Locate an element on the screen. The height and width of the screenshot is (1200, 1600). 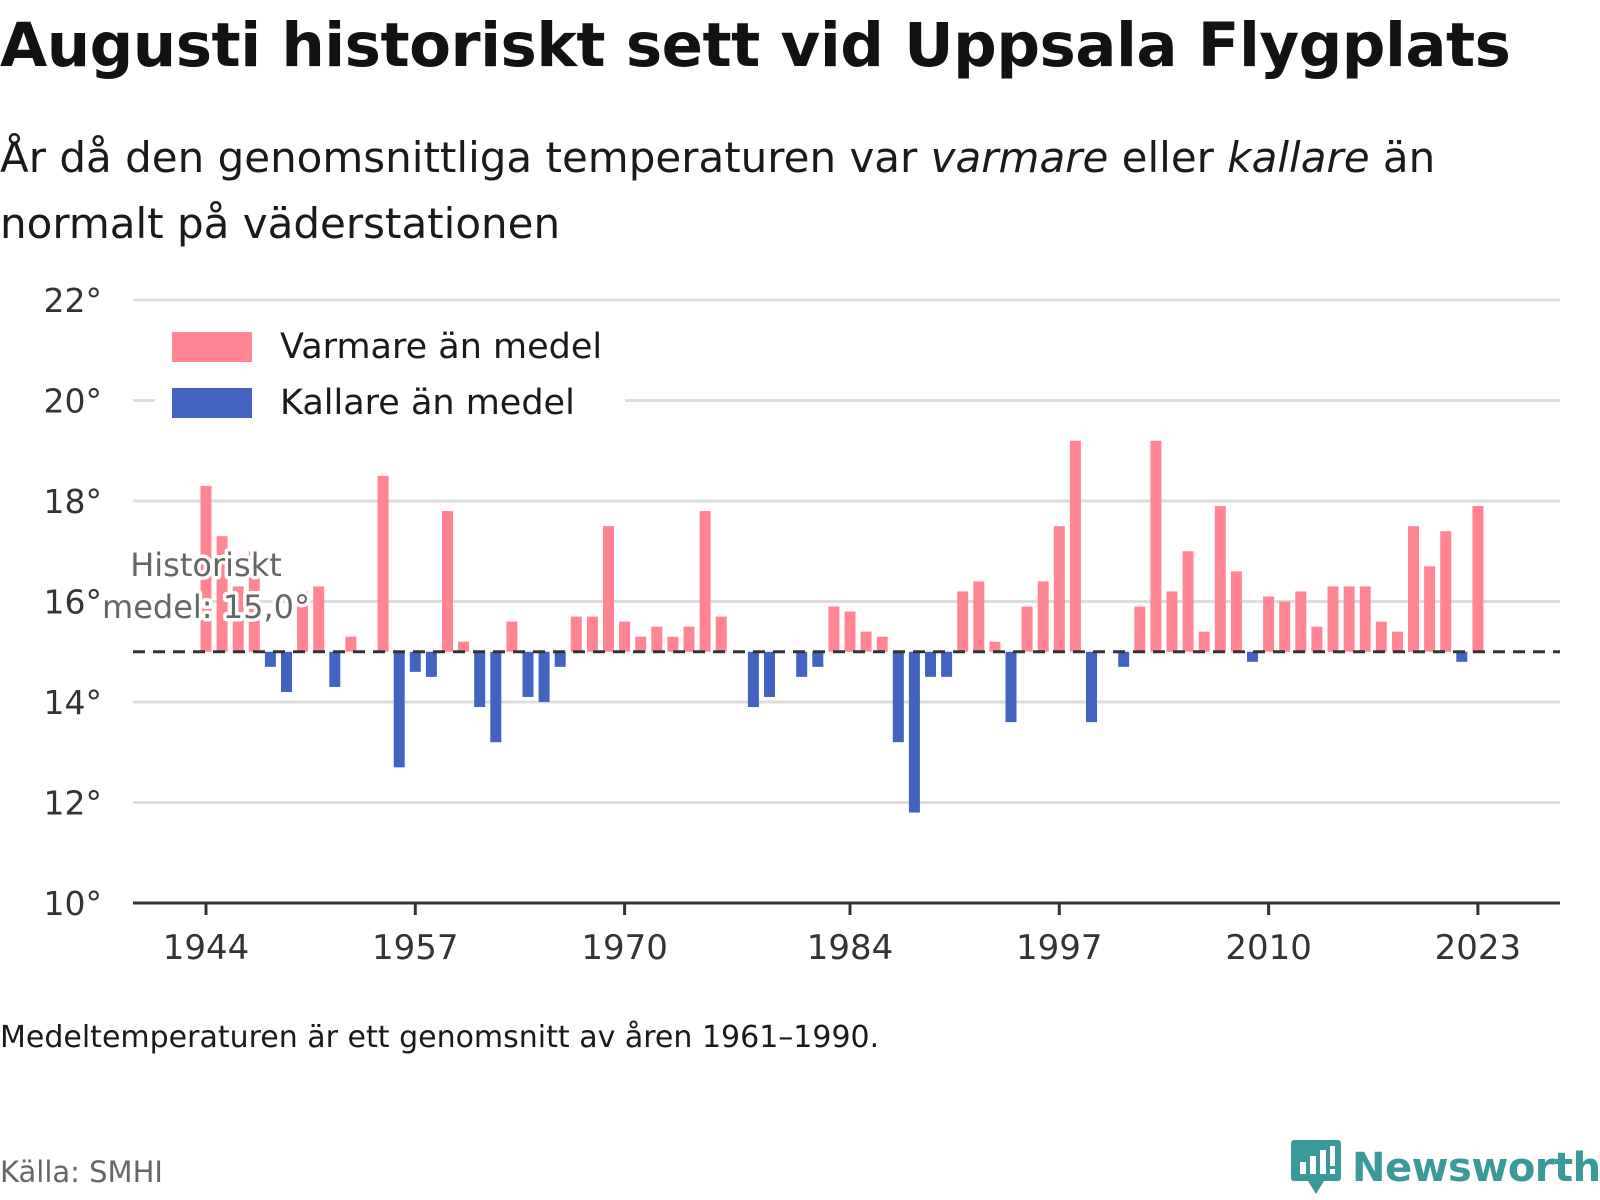
subtitle-warmer: varmare is located at coordinates (1019, 157).